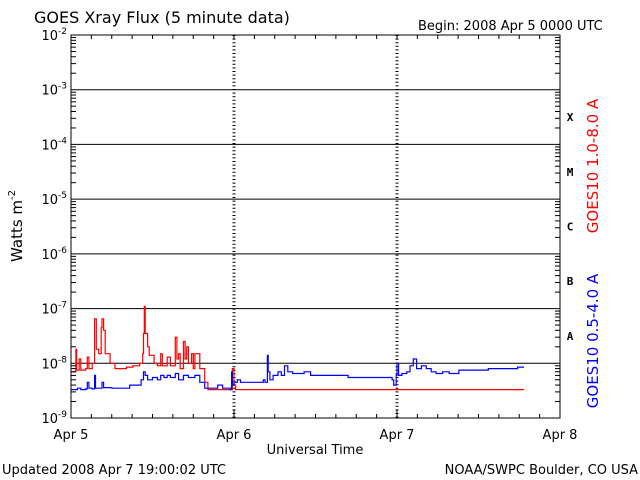 The image size is (640, 480). What do you see at coordinates (162, 17) in the screenshot?
I see `chart-title: GOES Xray Flux (5 minute data)` at bounding box center [162, 17].